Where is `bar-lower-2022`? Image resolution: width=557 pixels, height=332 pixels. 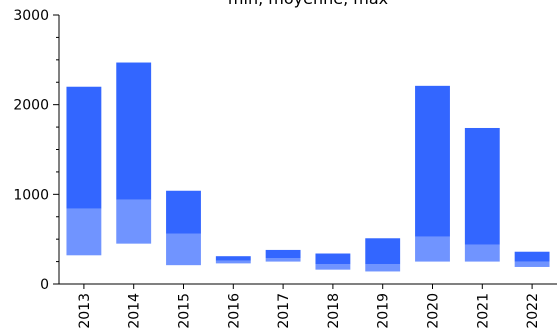 bar-lower-2022 is located at coordinates (532, 264).